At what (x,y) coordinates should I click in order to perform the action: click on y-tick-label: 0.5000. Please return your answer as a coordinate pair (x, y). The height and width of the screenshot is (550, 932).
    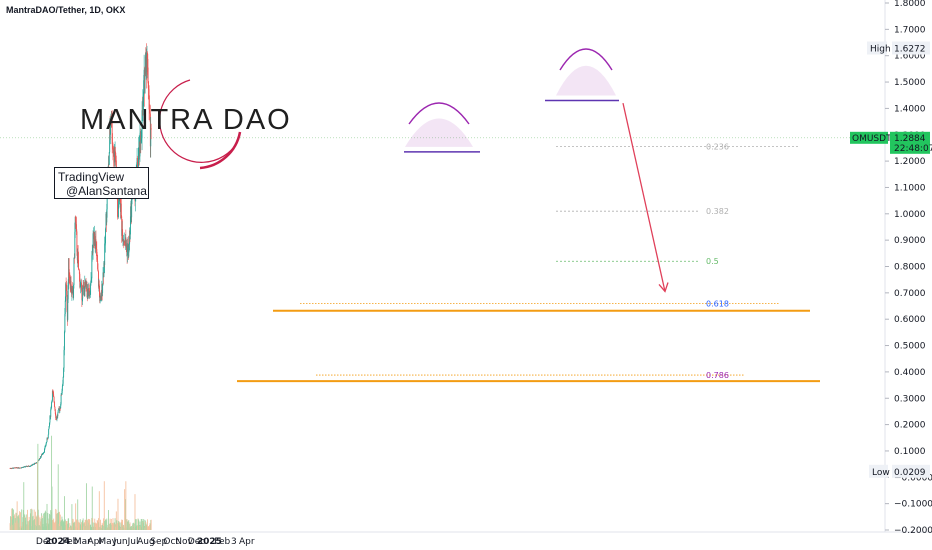
    Looking at the image, I should click on (910, 347).